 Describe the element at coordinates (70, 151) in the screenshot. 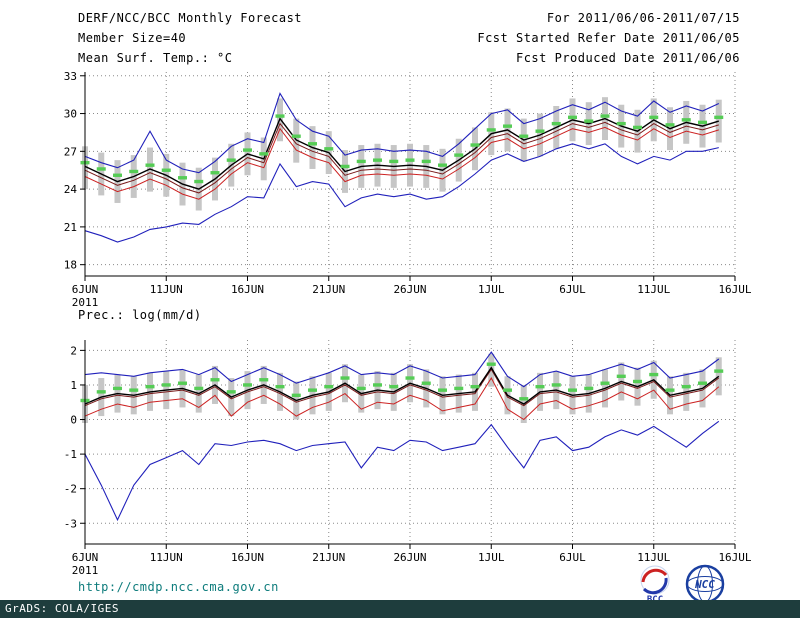

I see `svg-text: 27` at that location.